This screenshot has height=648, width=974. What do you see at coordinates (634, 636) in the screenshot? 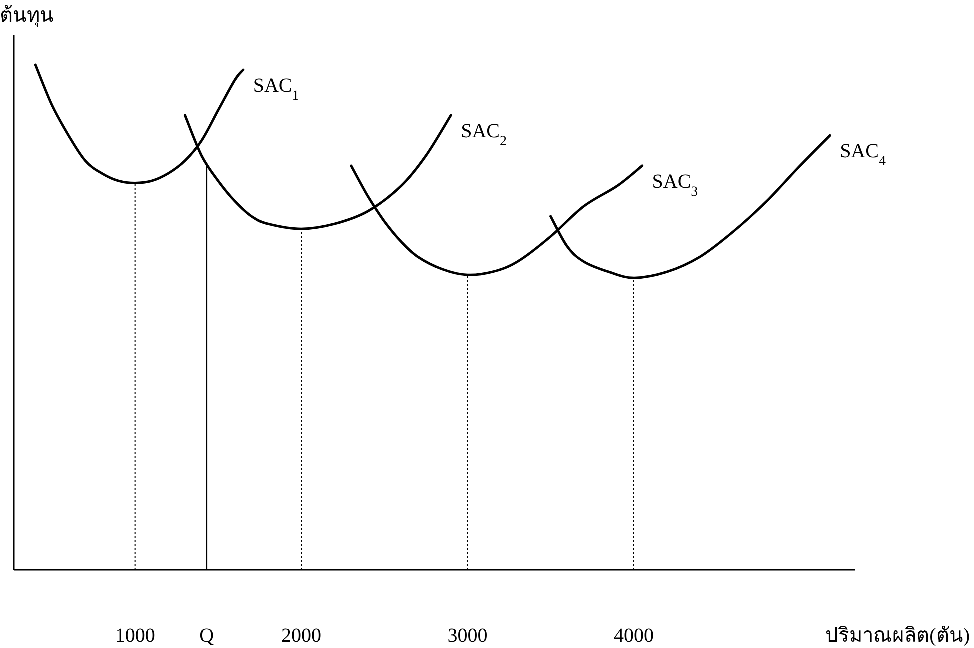
I see `x-tick-label: 4000` at bounding box center [634, 636].